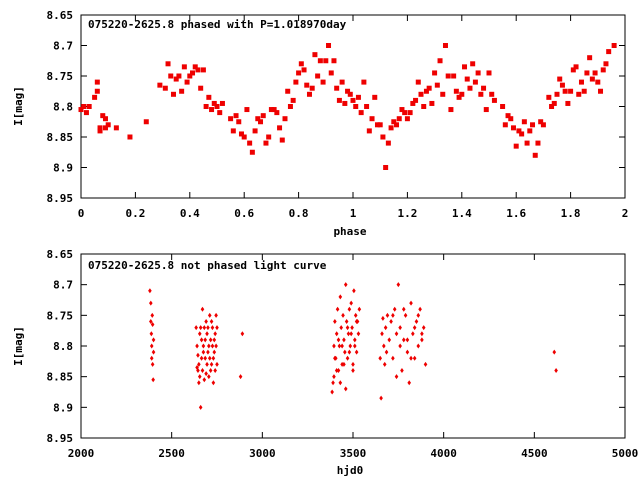 The height and width of the screenshot is (480, 640). I want to click on phased-x-tick-label: 0.6, so click(244, 213).